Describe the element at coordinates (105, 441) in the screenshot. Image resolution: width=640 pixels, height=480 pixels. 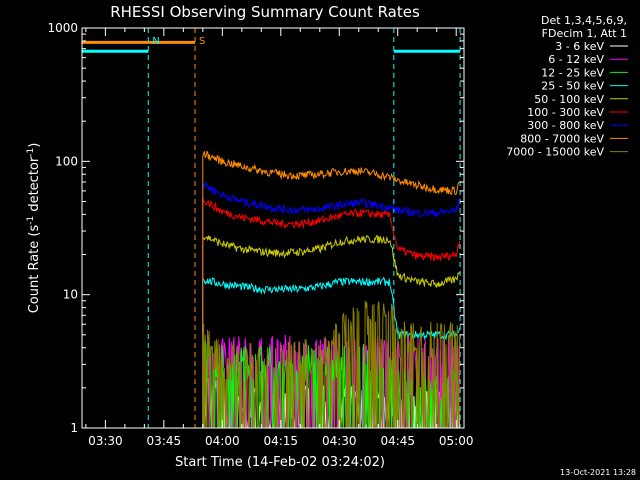
I see `x-tick-label: 03:30` at that location.